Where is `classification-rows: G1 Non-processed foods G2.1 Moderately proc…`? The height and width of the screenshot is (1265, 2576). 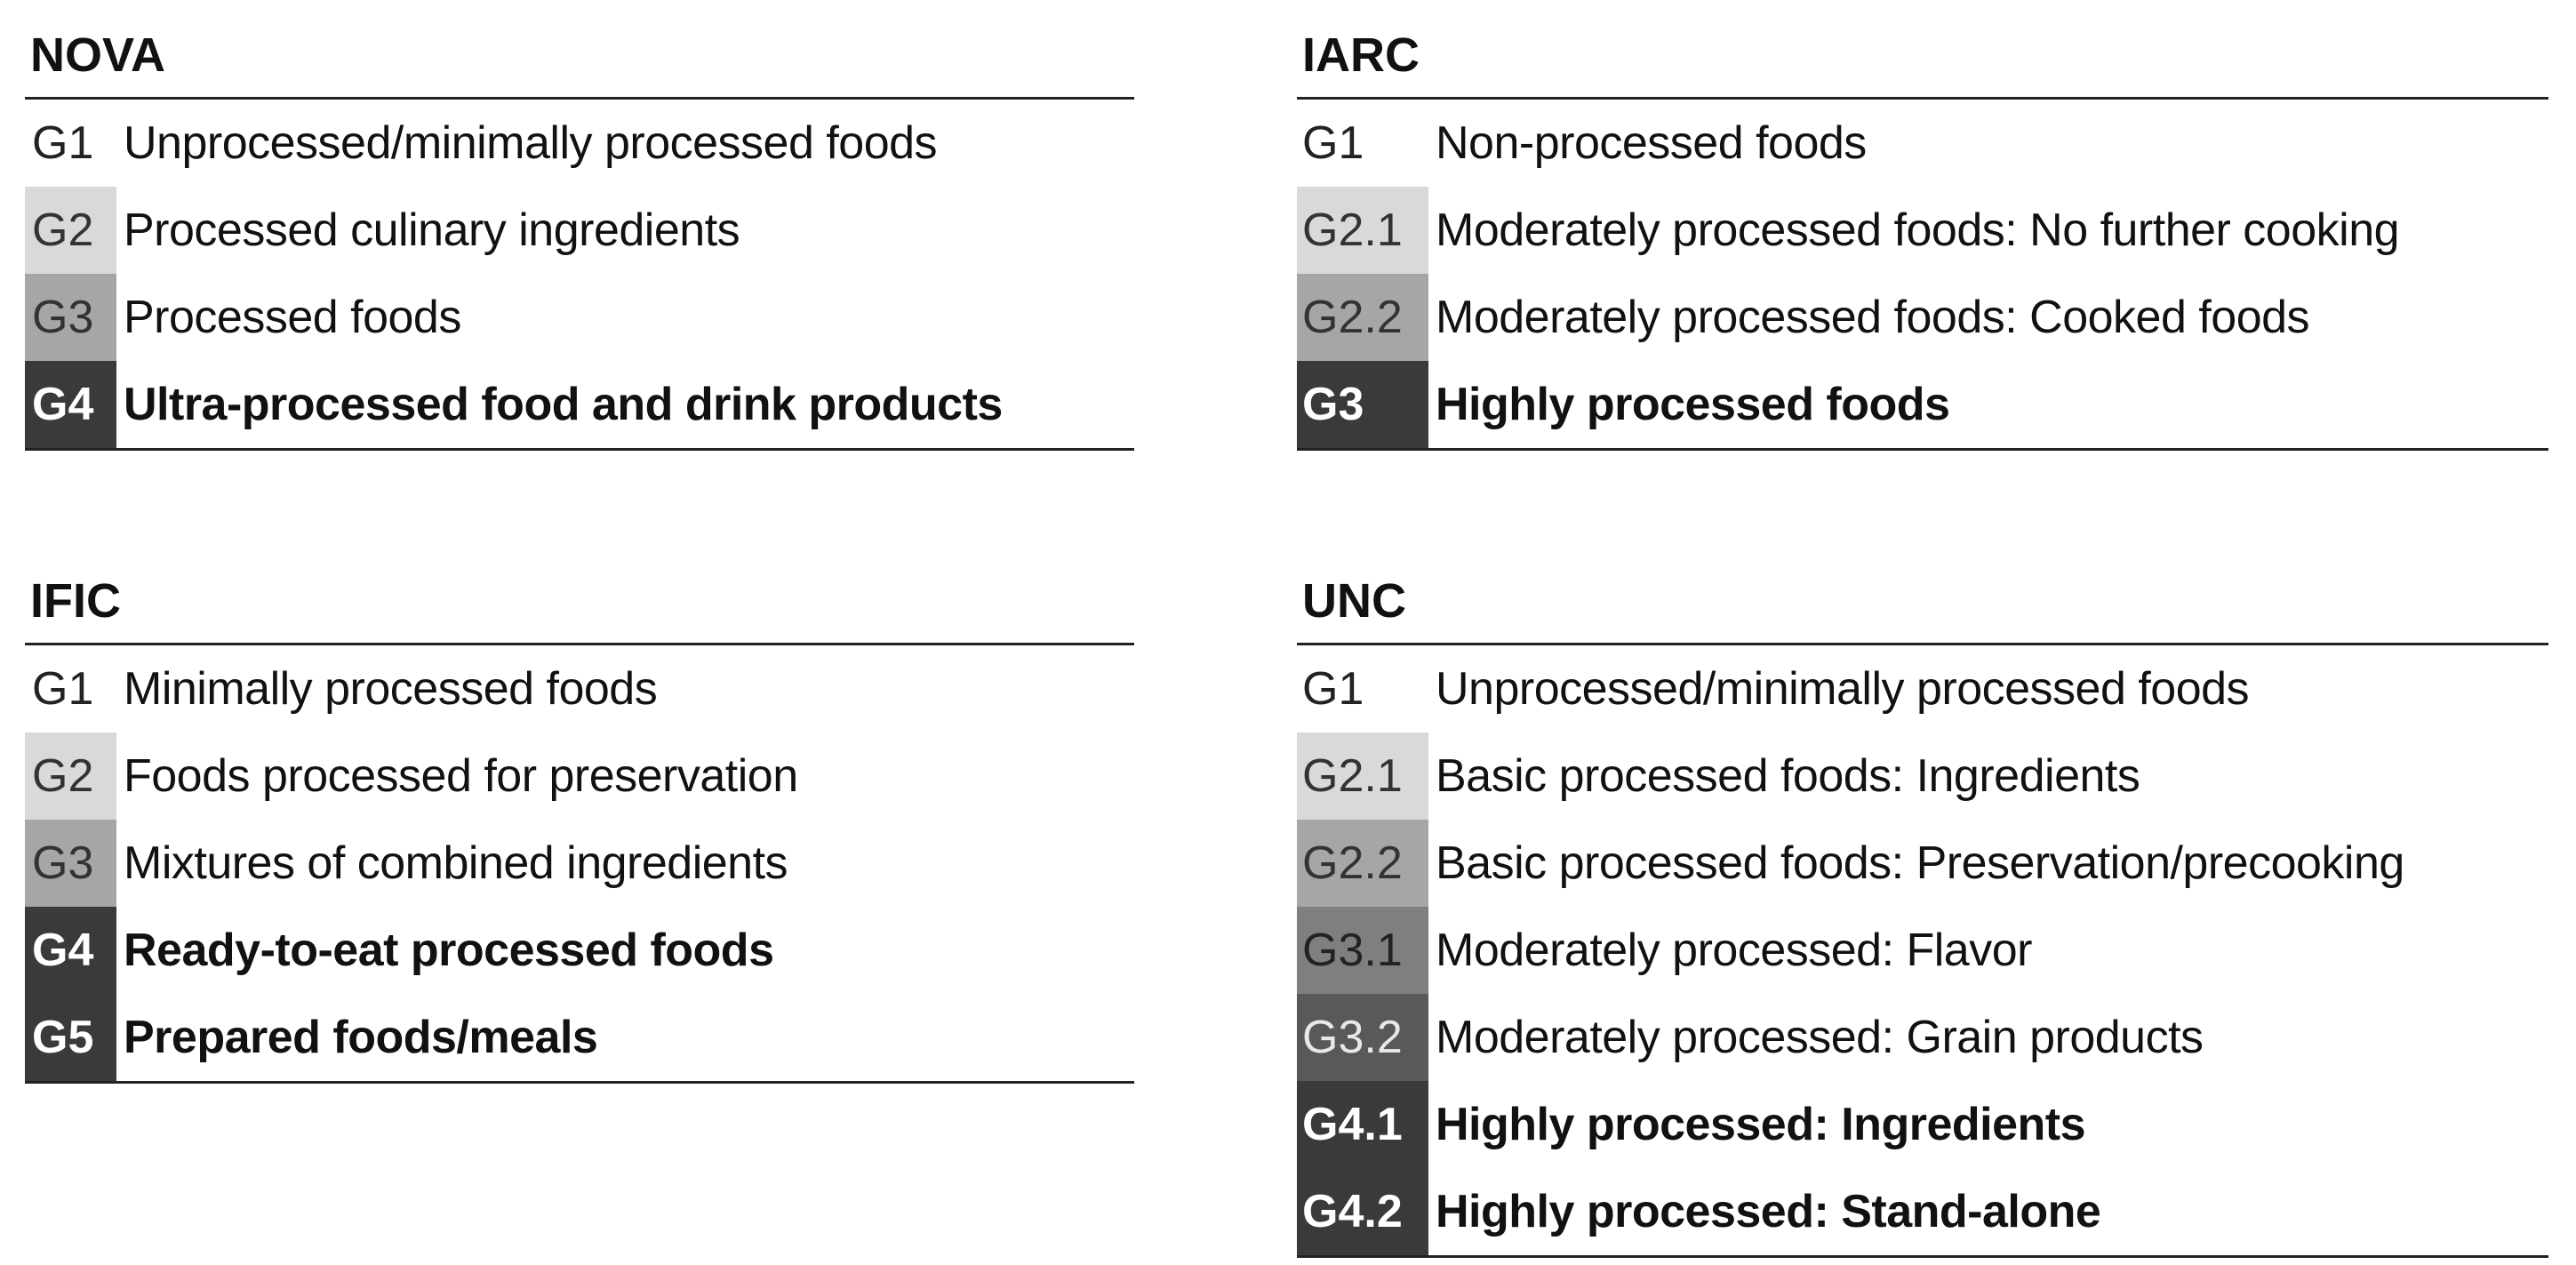 classification-rows: G1 Non-processed foods G2.1 Moderately proc… is located at coordinates (1922, 275).